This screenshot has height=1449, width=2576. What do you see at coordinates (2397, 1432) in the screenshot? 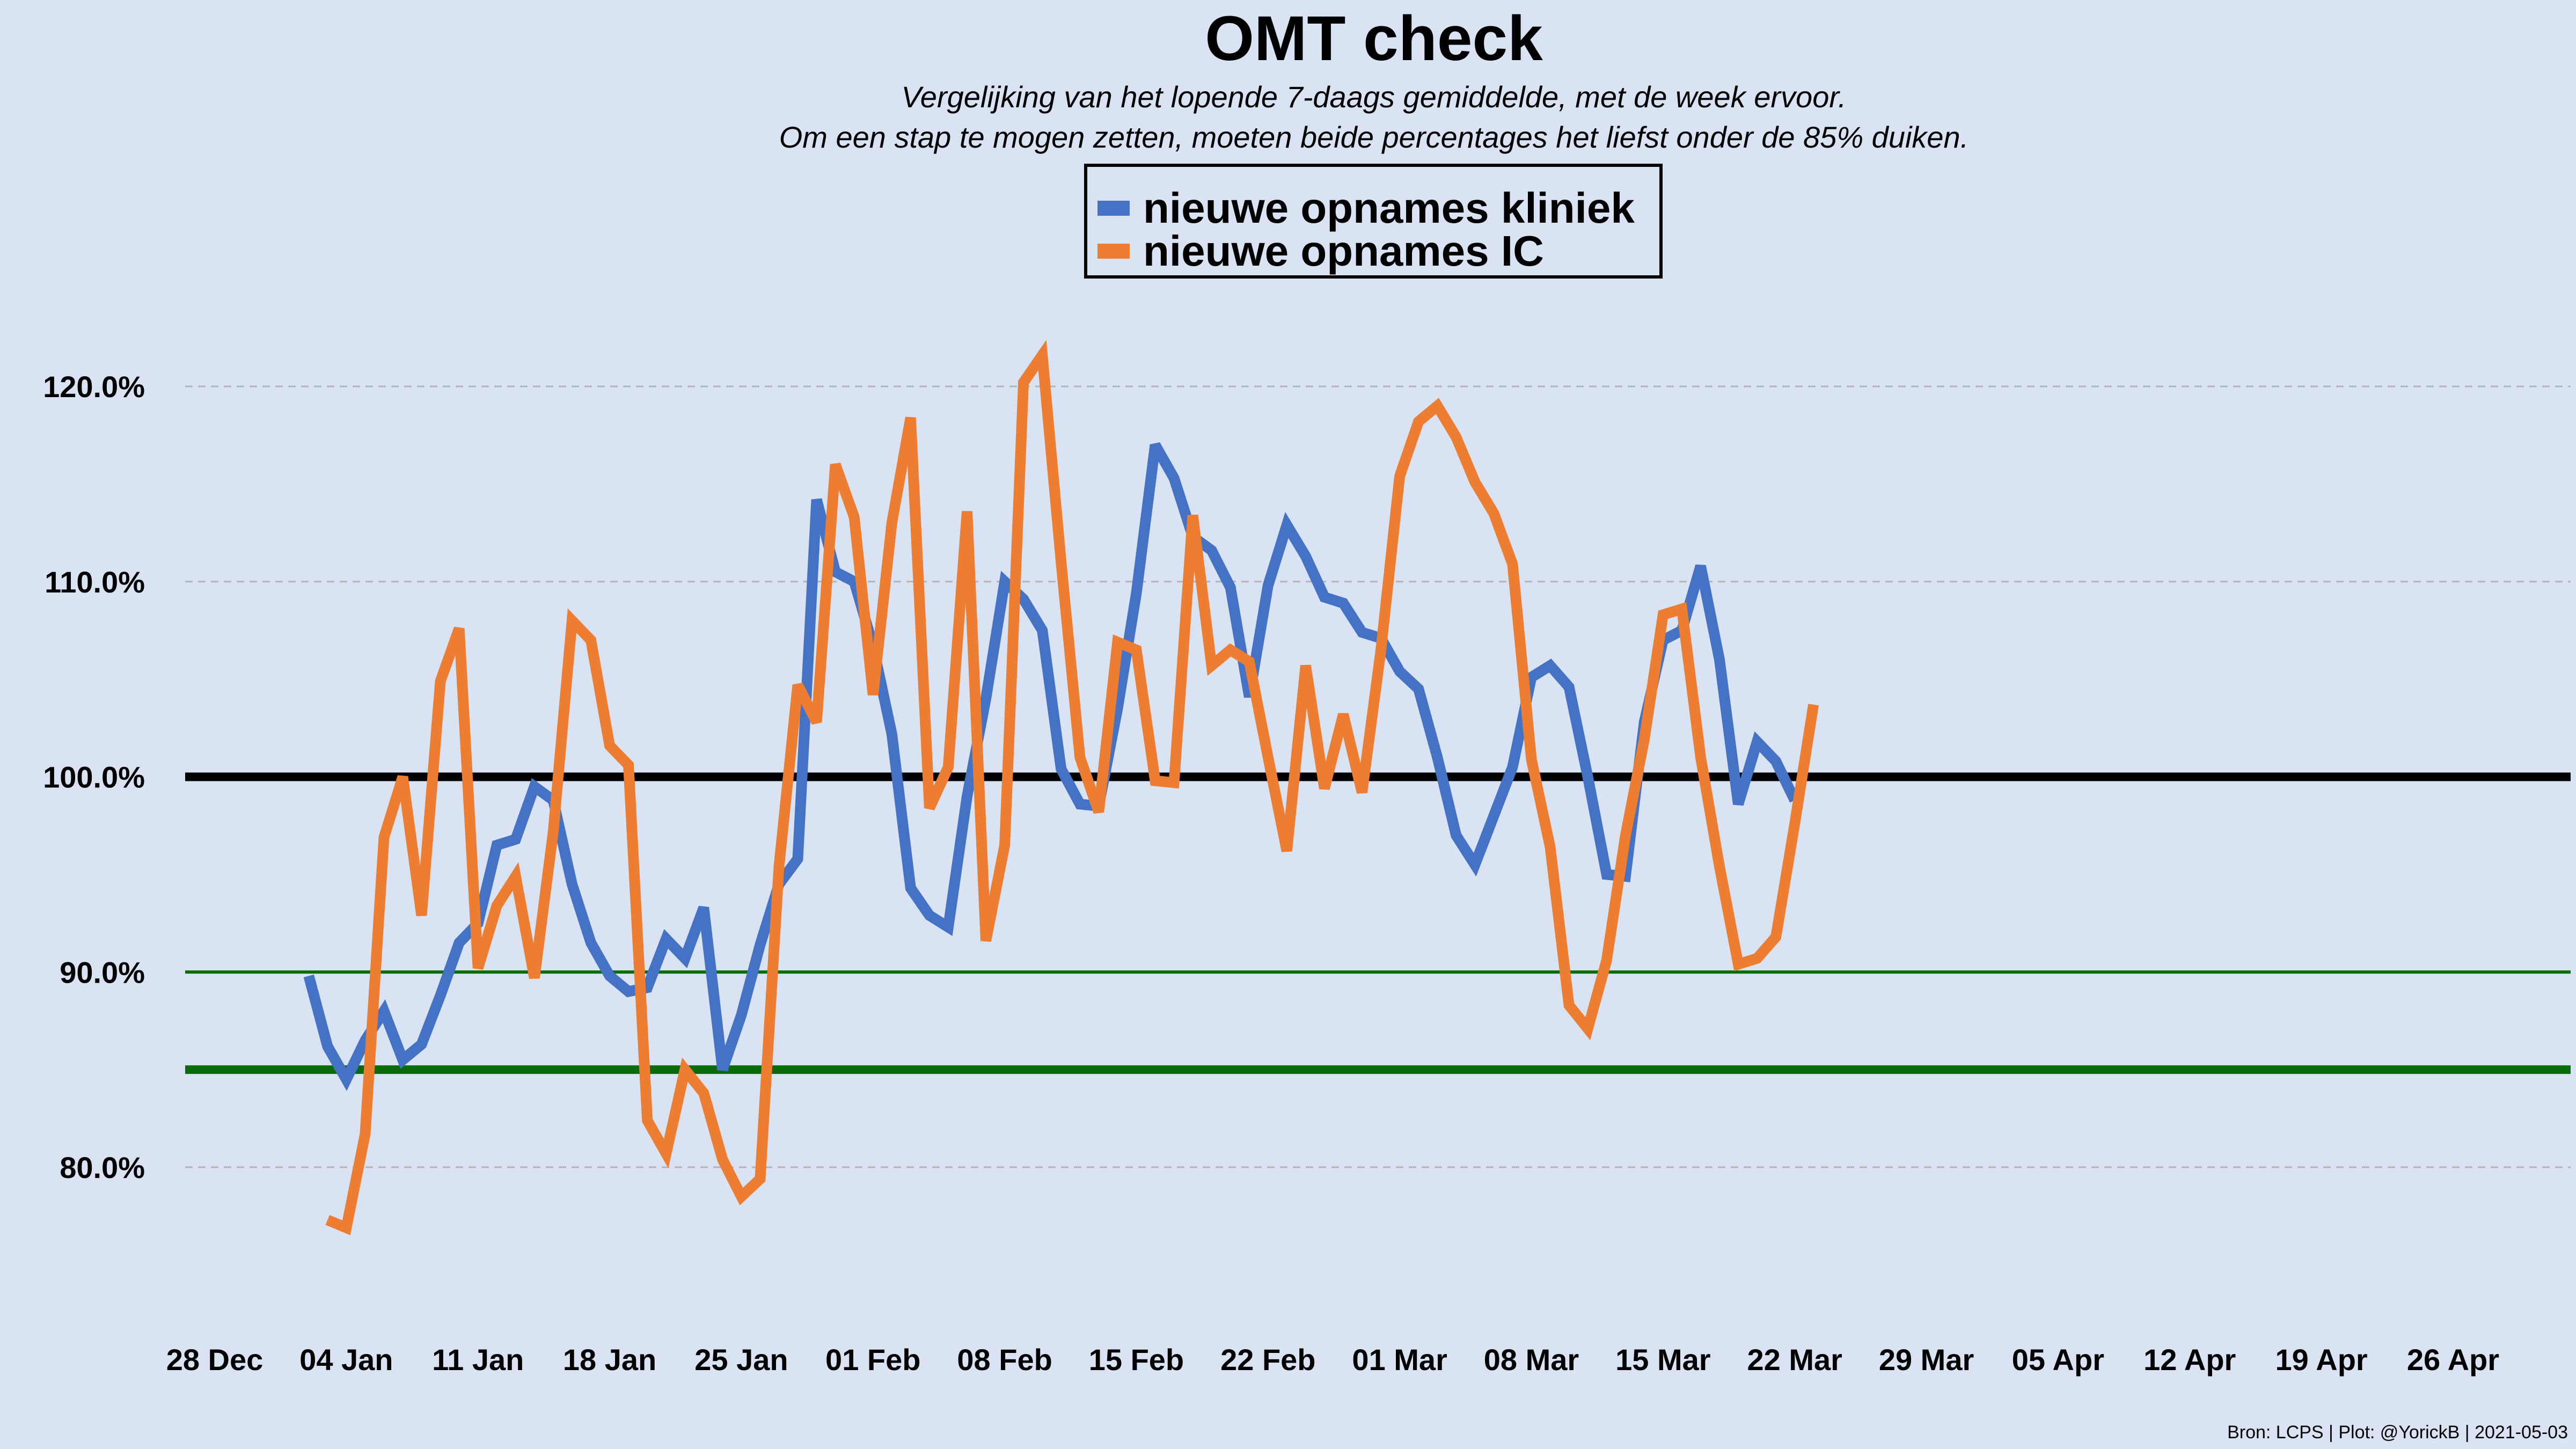
I see `source-credit: Bron: LCPS | Plot: @YorickB | 2021-05-03` at bounding box center [2397, 1432].